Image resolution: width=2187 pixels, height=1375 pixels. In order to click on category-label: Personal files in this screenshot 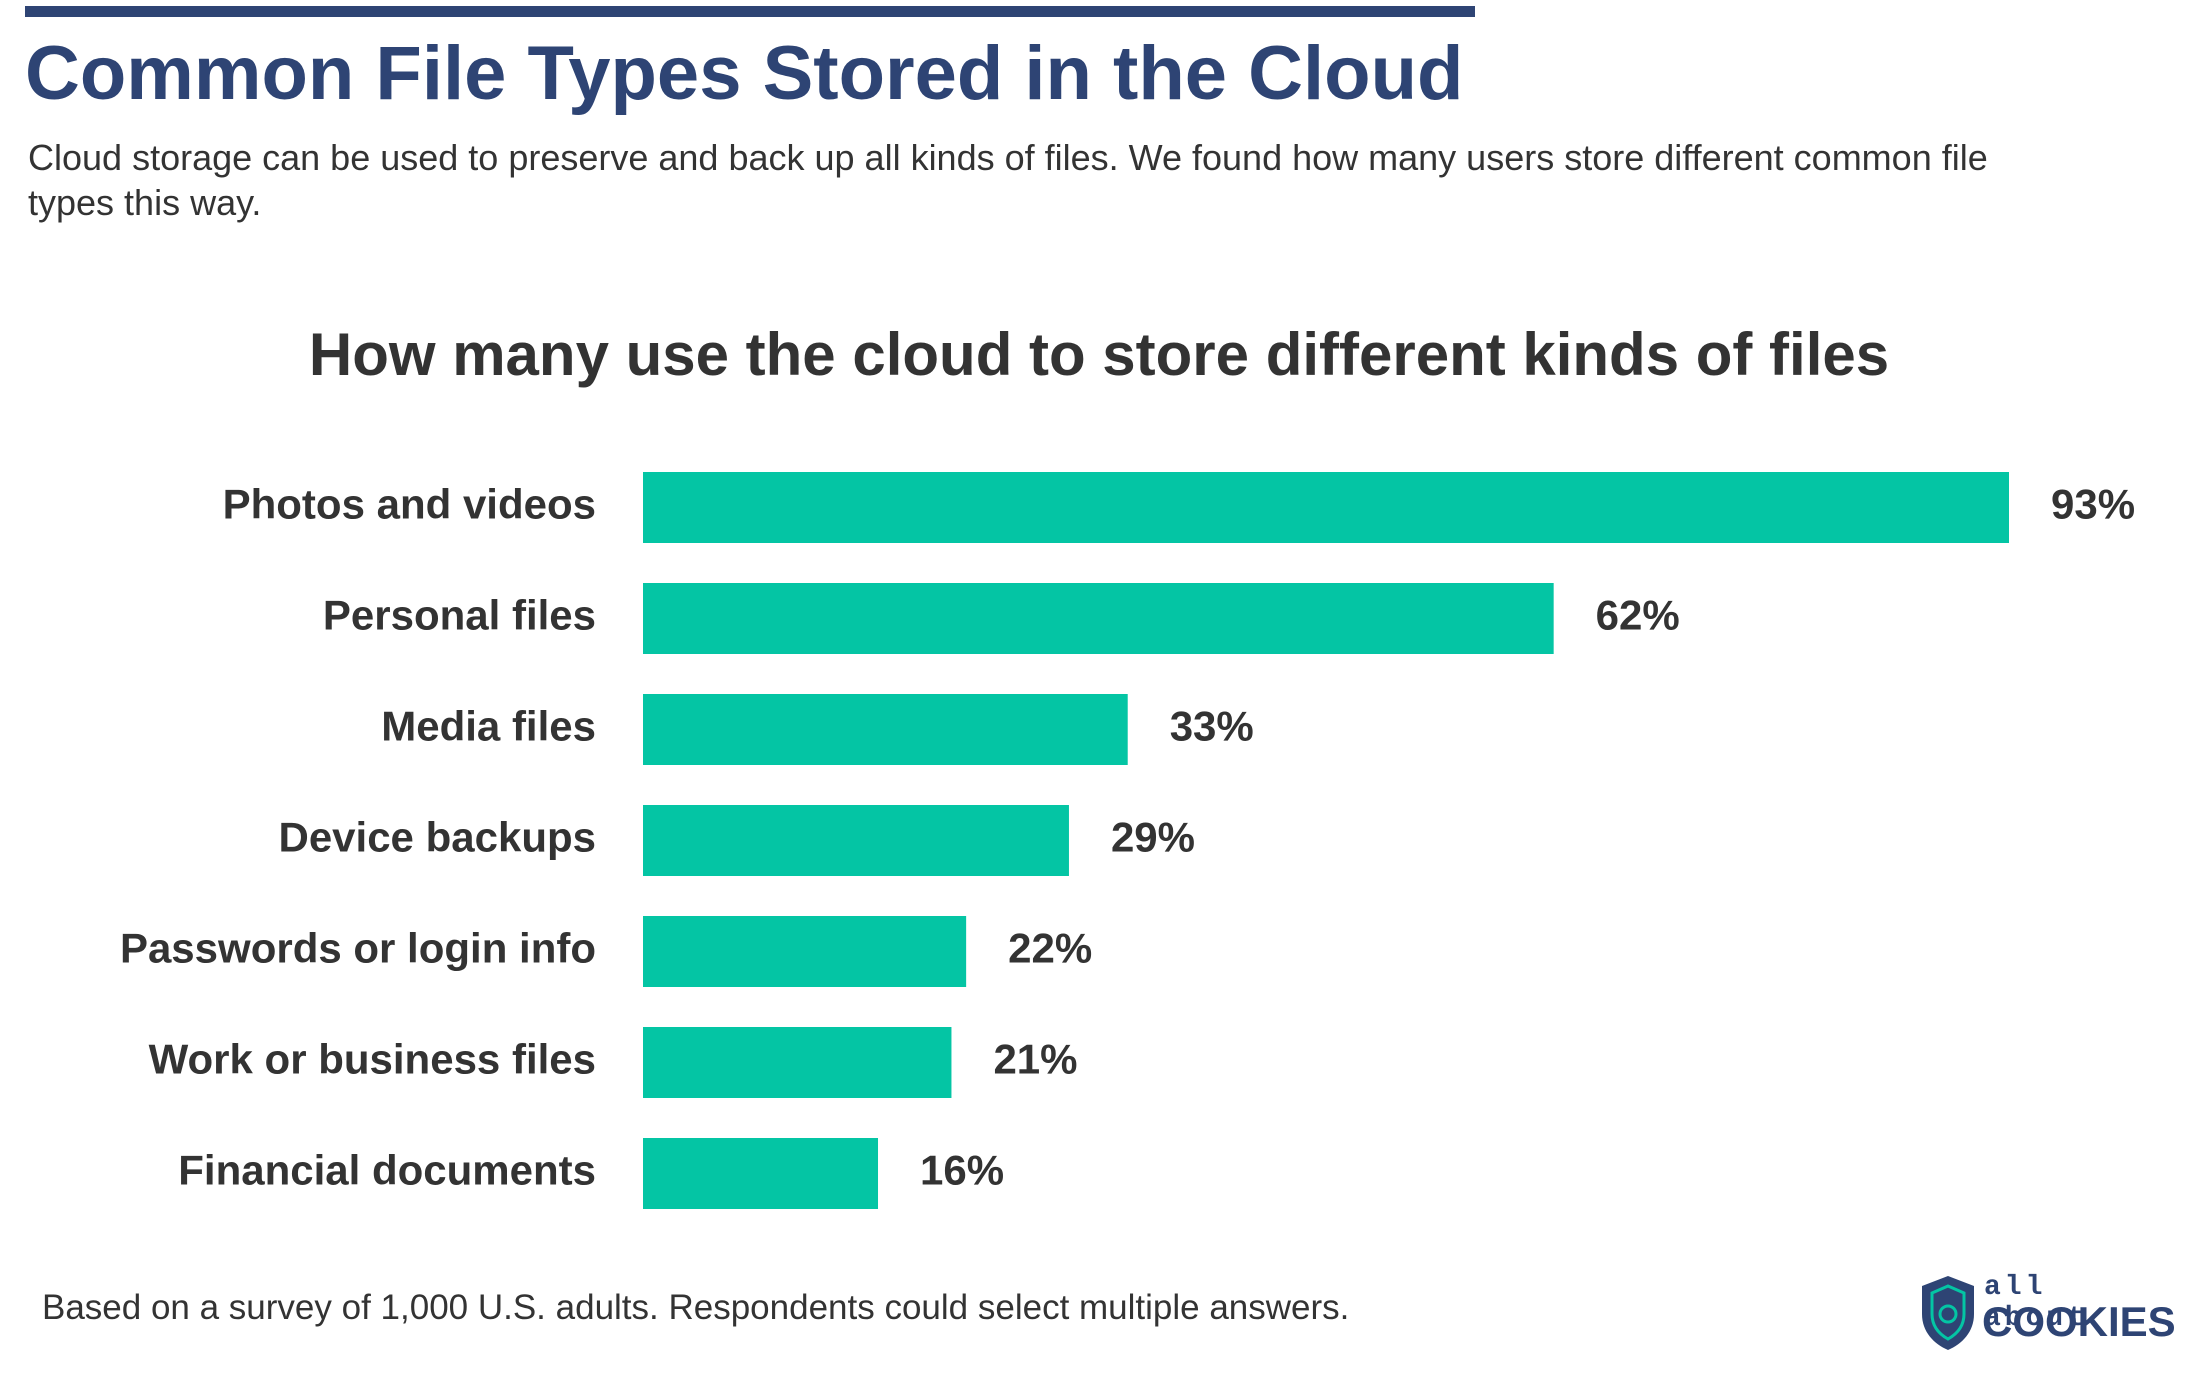, I will do `click(459, 615)`.